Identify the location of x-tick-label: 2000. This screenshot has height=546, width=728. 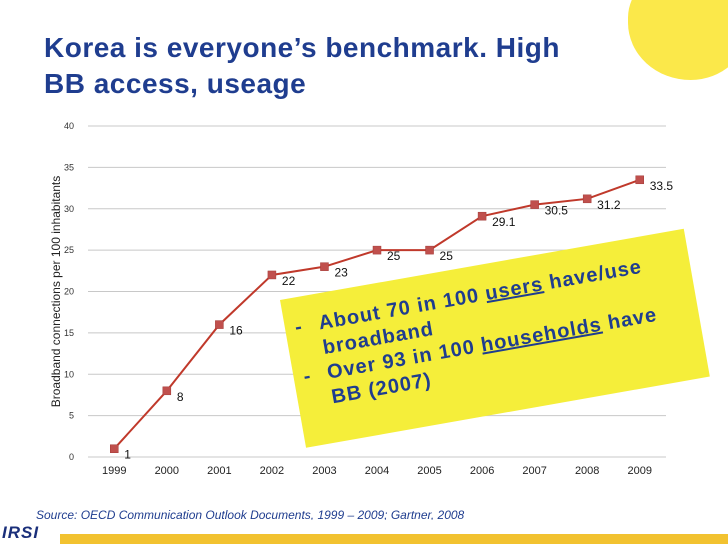
(167, 471).